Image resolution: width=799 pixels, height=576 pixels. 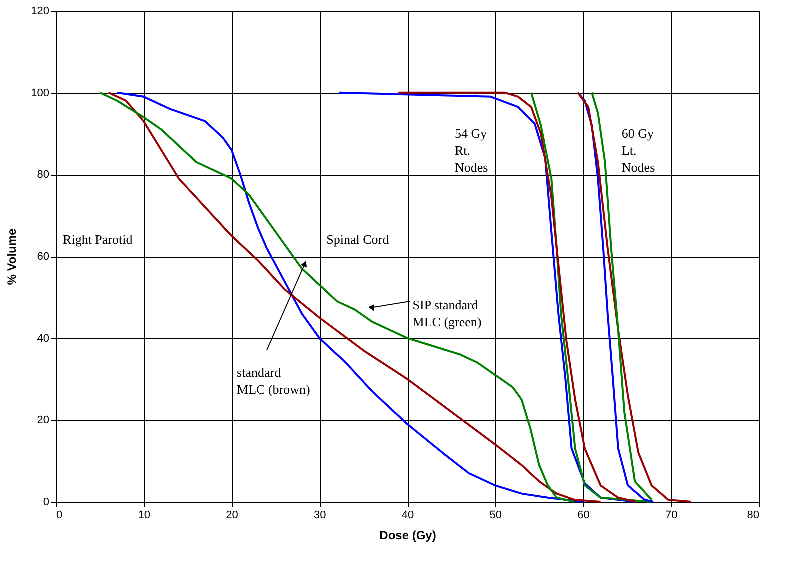 What do you see at coordinates (672, 516) in the screenshot?
I see `x-tick-label: 70` at bounding box center [672, 516].